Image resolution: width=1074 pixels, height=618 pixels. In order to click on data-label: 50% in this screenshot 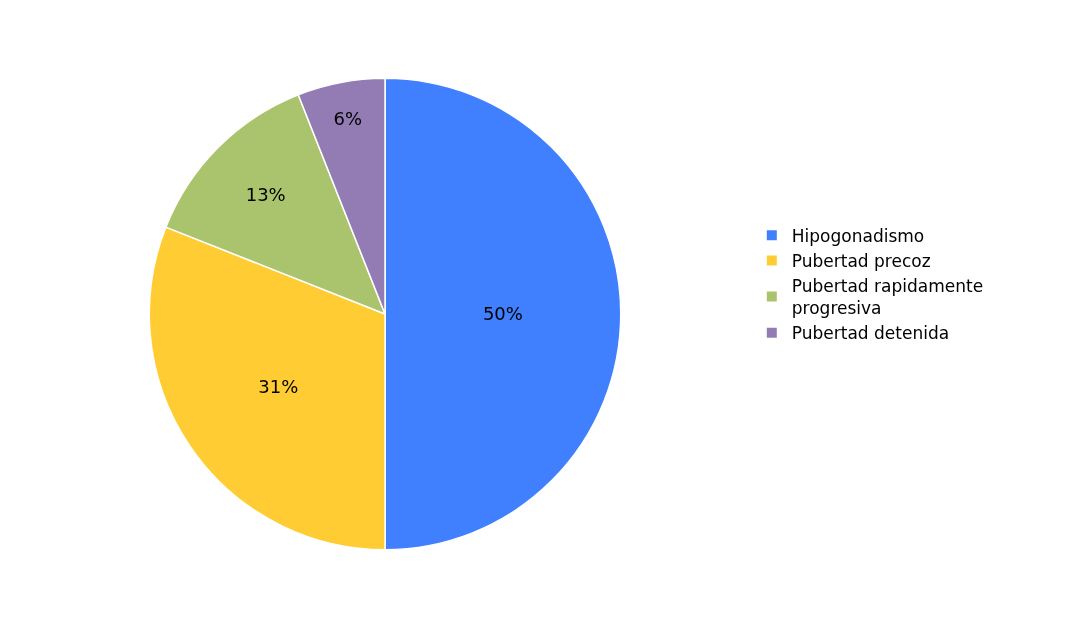, I will do `click(502, 314)`.